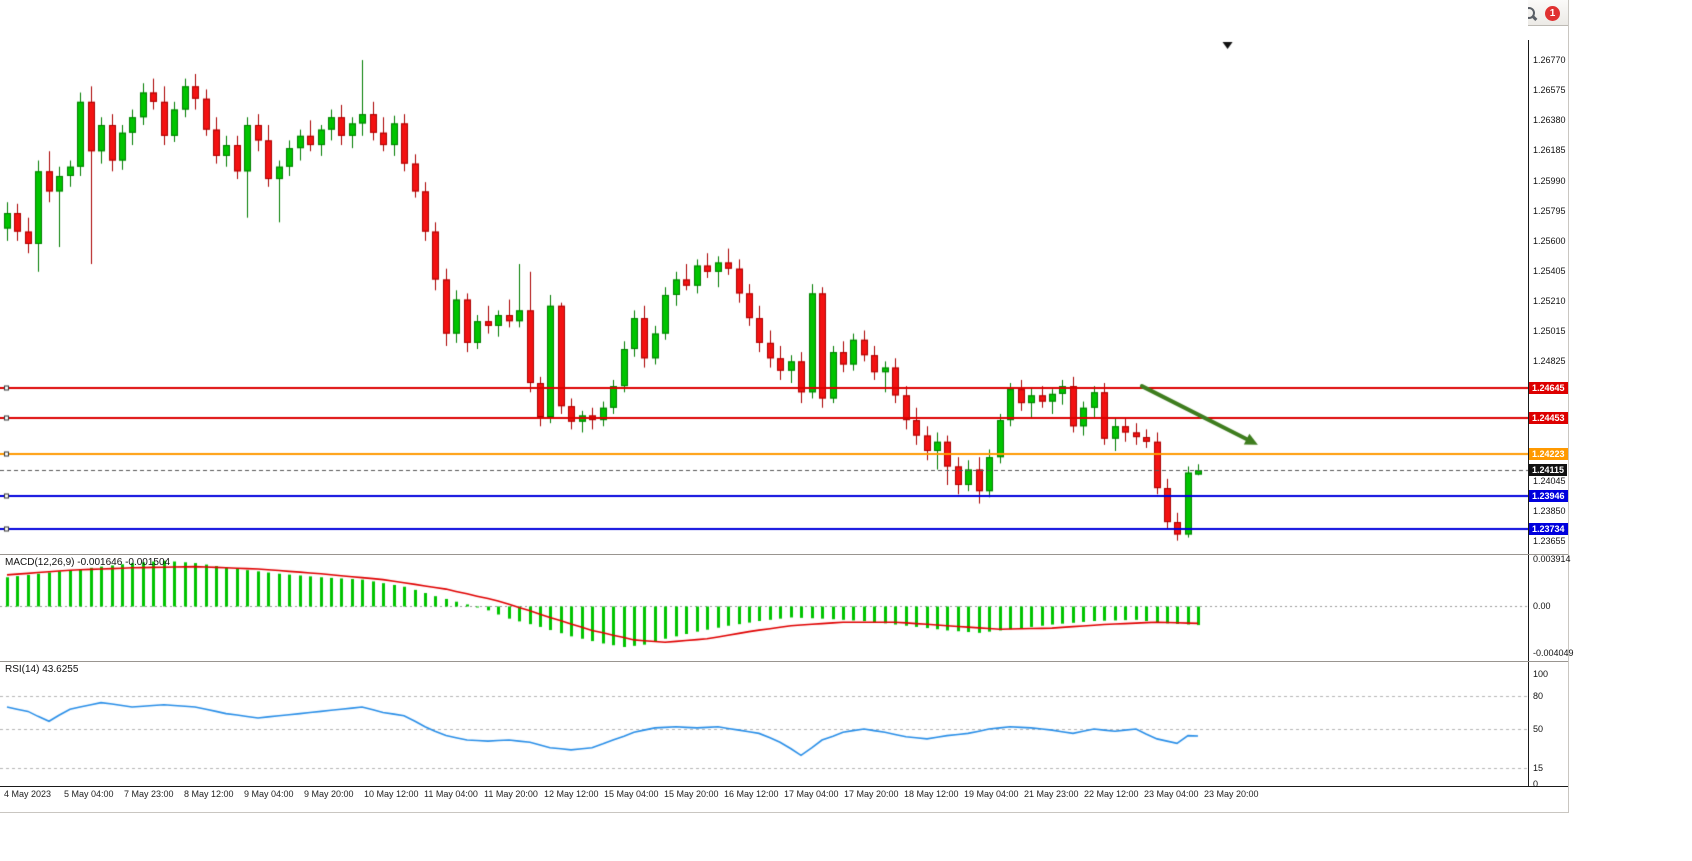  I want to click on price-tick-label: 1.25795, so click(1549, 210).